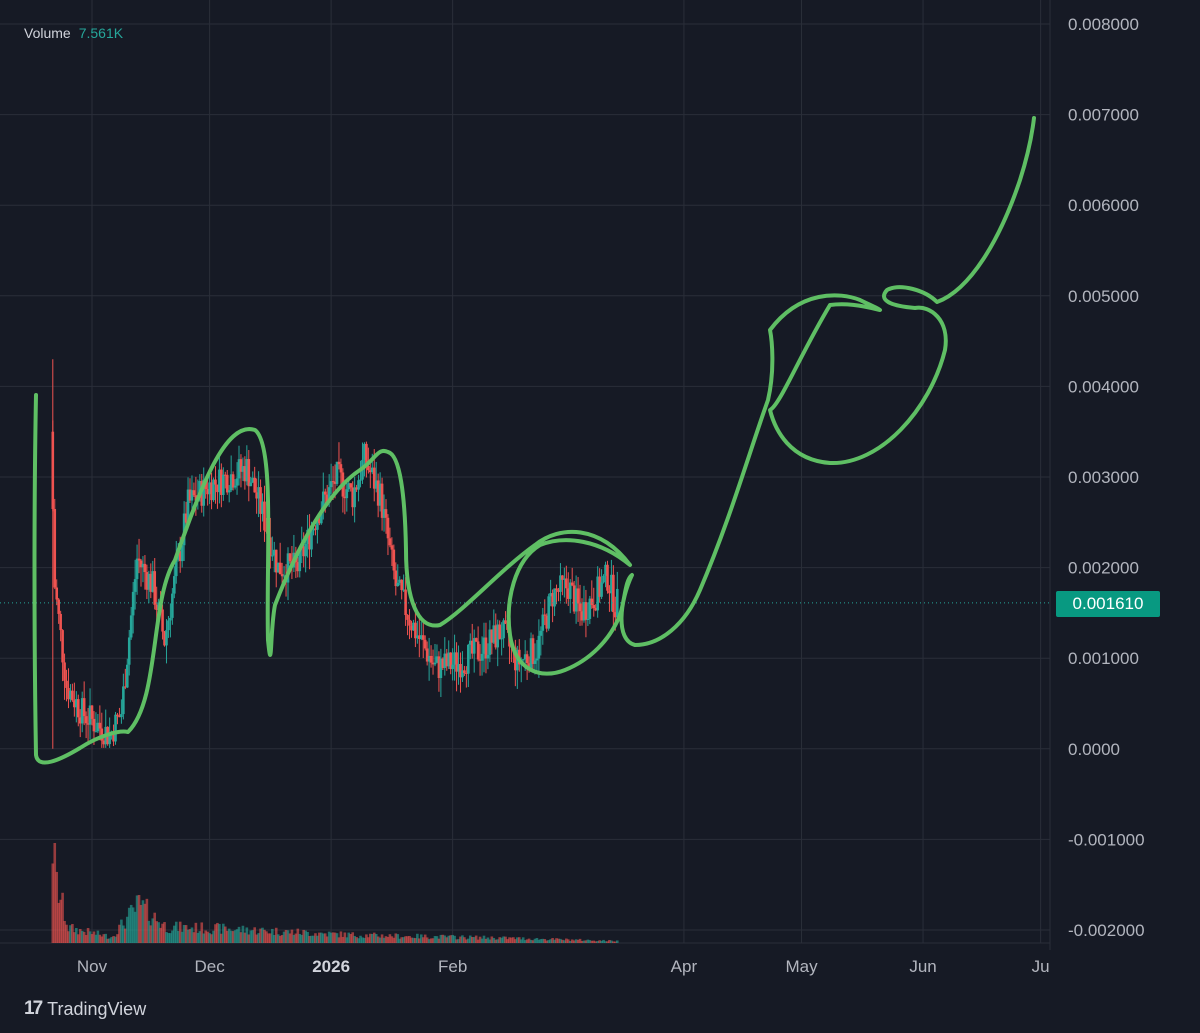 The width and height of the screenshot is (1200, 1033). I want to click on tradingview-logo: 17 TradingView, so click(85, 1009).